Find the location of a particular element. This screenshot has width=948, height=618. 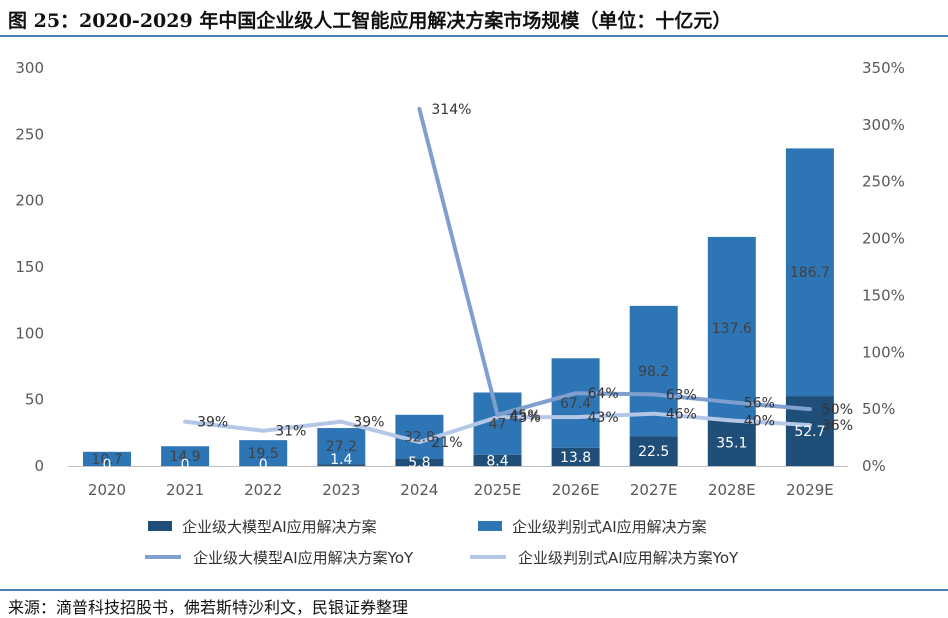

left-axis: 0 50 100 150 200 250 300 is located at coordinates (29, 267).